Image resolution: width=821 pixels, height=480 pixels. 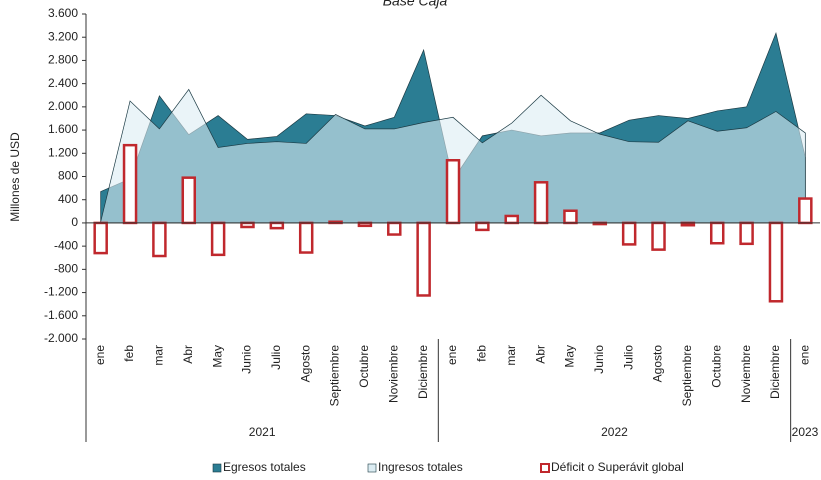 What do you see at coordinates (63, 106) in the screenshot?
I see `y-tick-label: 2.000` at bounding box center [63, 106].